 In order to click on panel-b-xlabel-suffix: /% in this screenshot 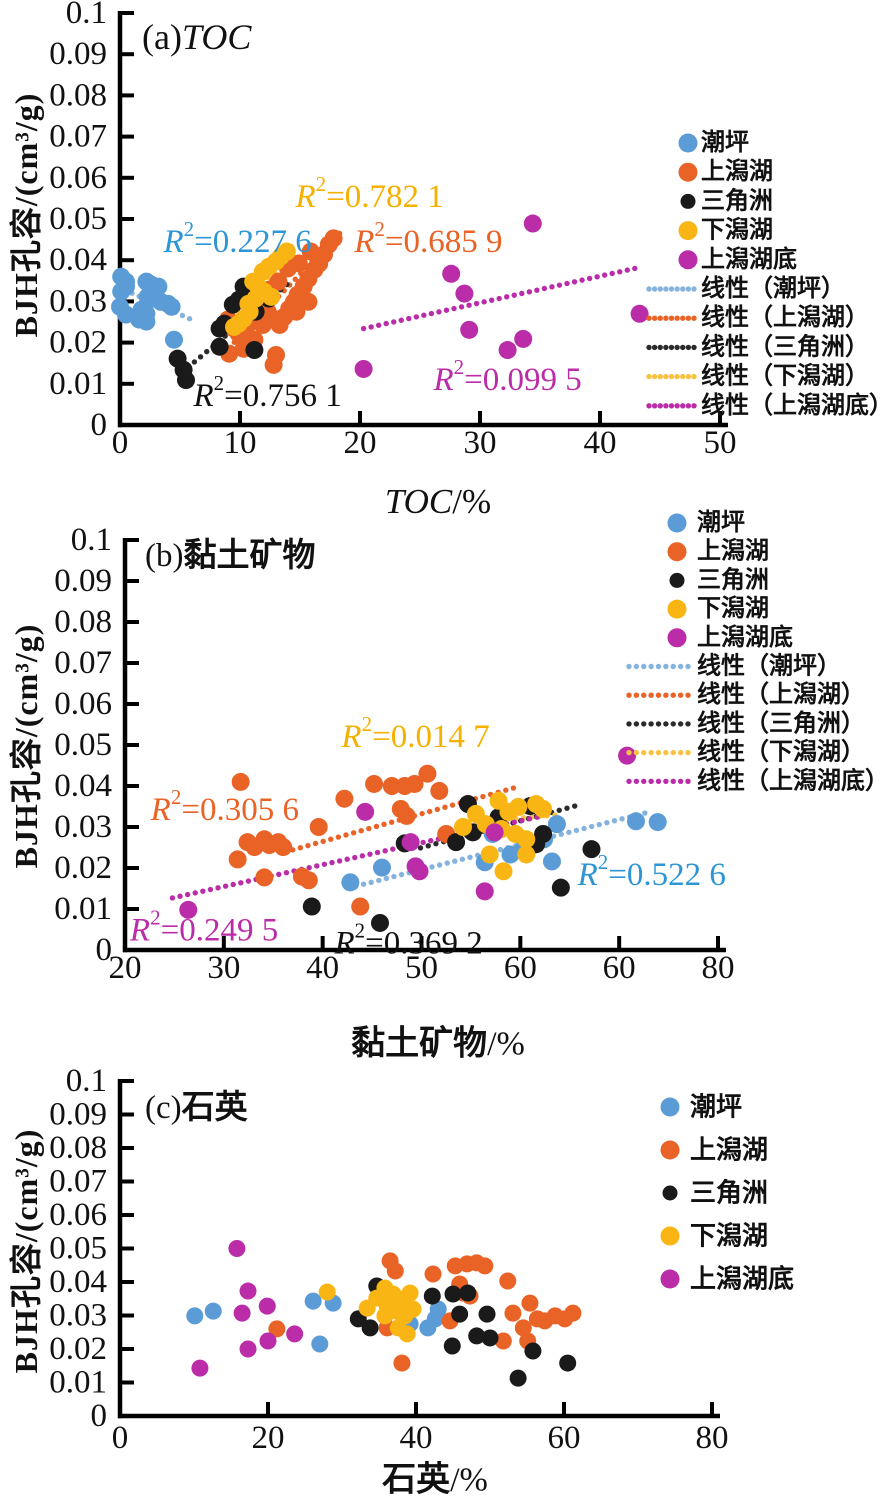, I will do `click(506, 1044)`.